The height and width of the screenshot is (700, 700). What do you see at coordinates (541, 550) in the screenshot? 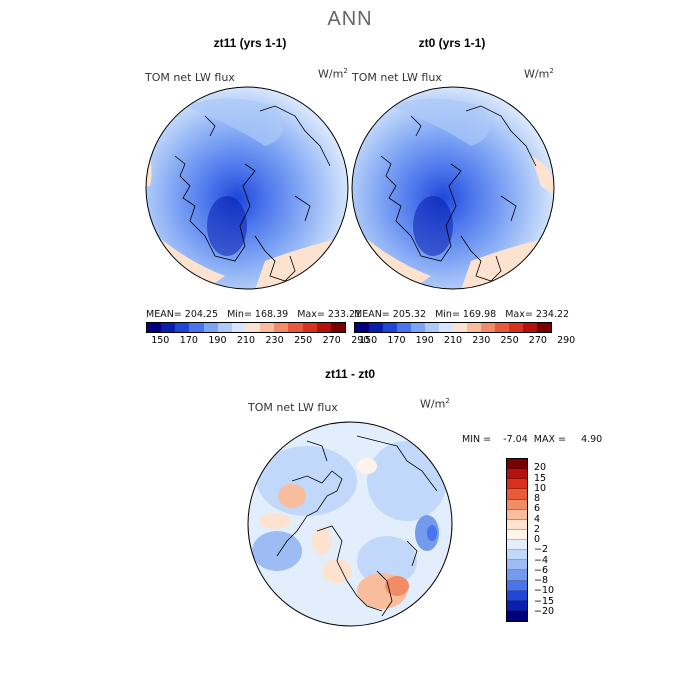
I see `colorbar-tick-label: −2` at bounding box center [541, 550].